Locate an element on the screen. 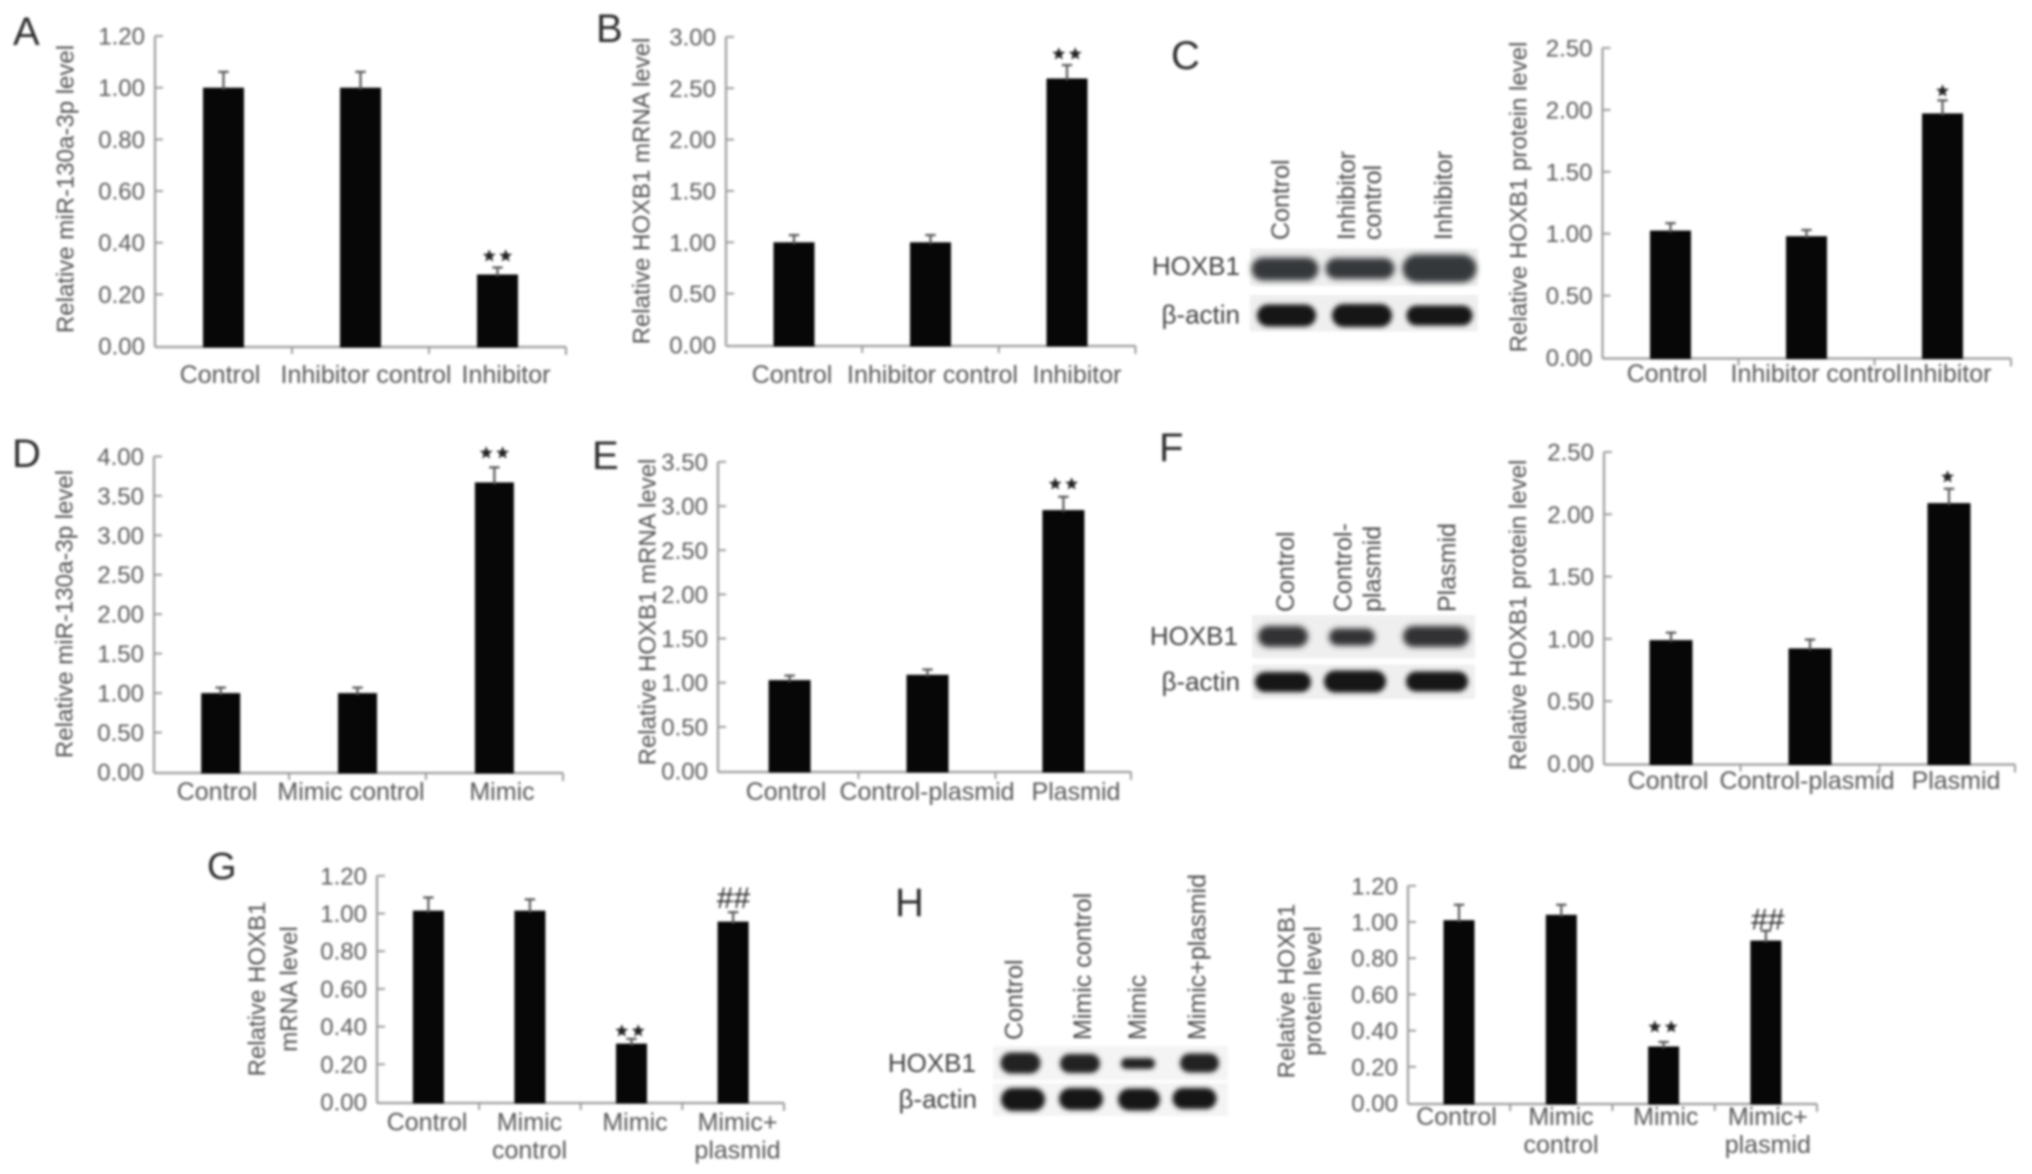  svg-text: 4.00 is located at coordinates (120, 457).